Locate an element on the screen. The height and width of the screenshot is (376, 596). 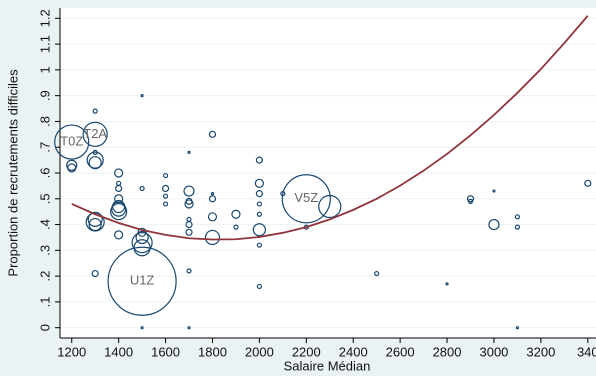
bubble-label: T2A is located at coordinates (95, 133).